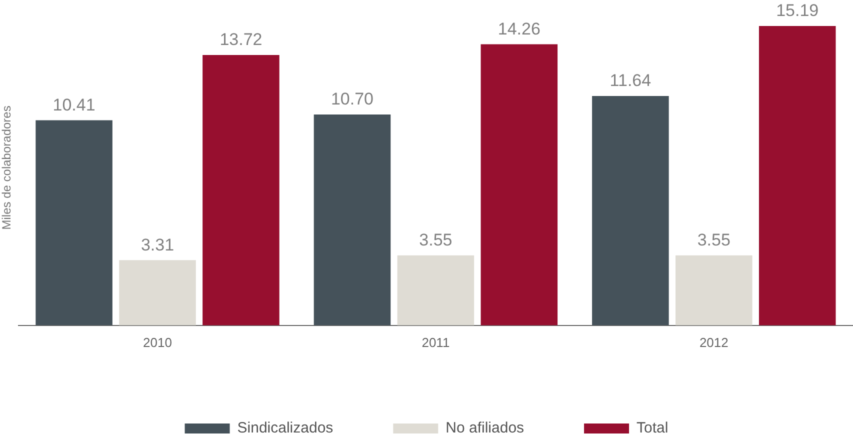  Describe the element at coordinates (7, 168) in the screenshot. I see `y-axis-title: Miles de colaboradores` at that location.